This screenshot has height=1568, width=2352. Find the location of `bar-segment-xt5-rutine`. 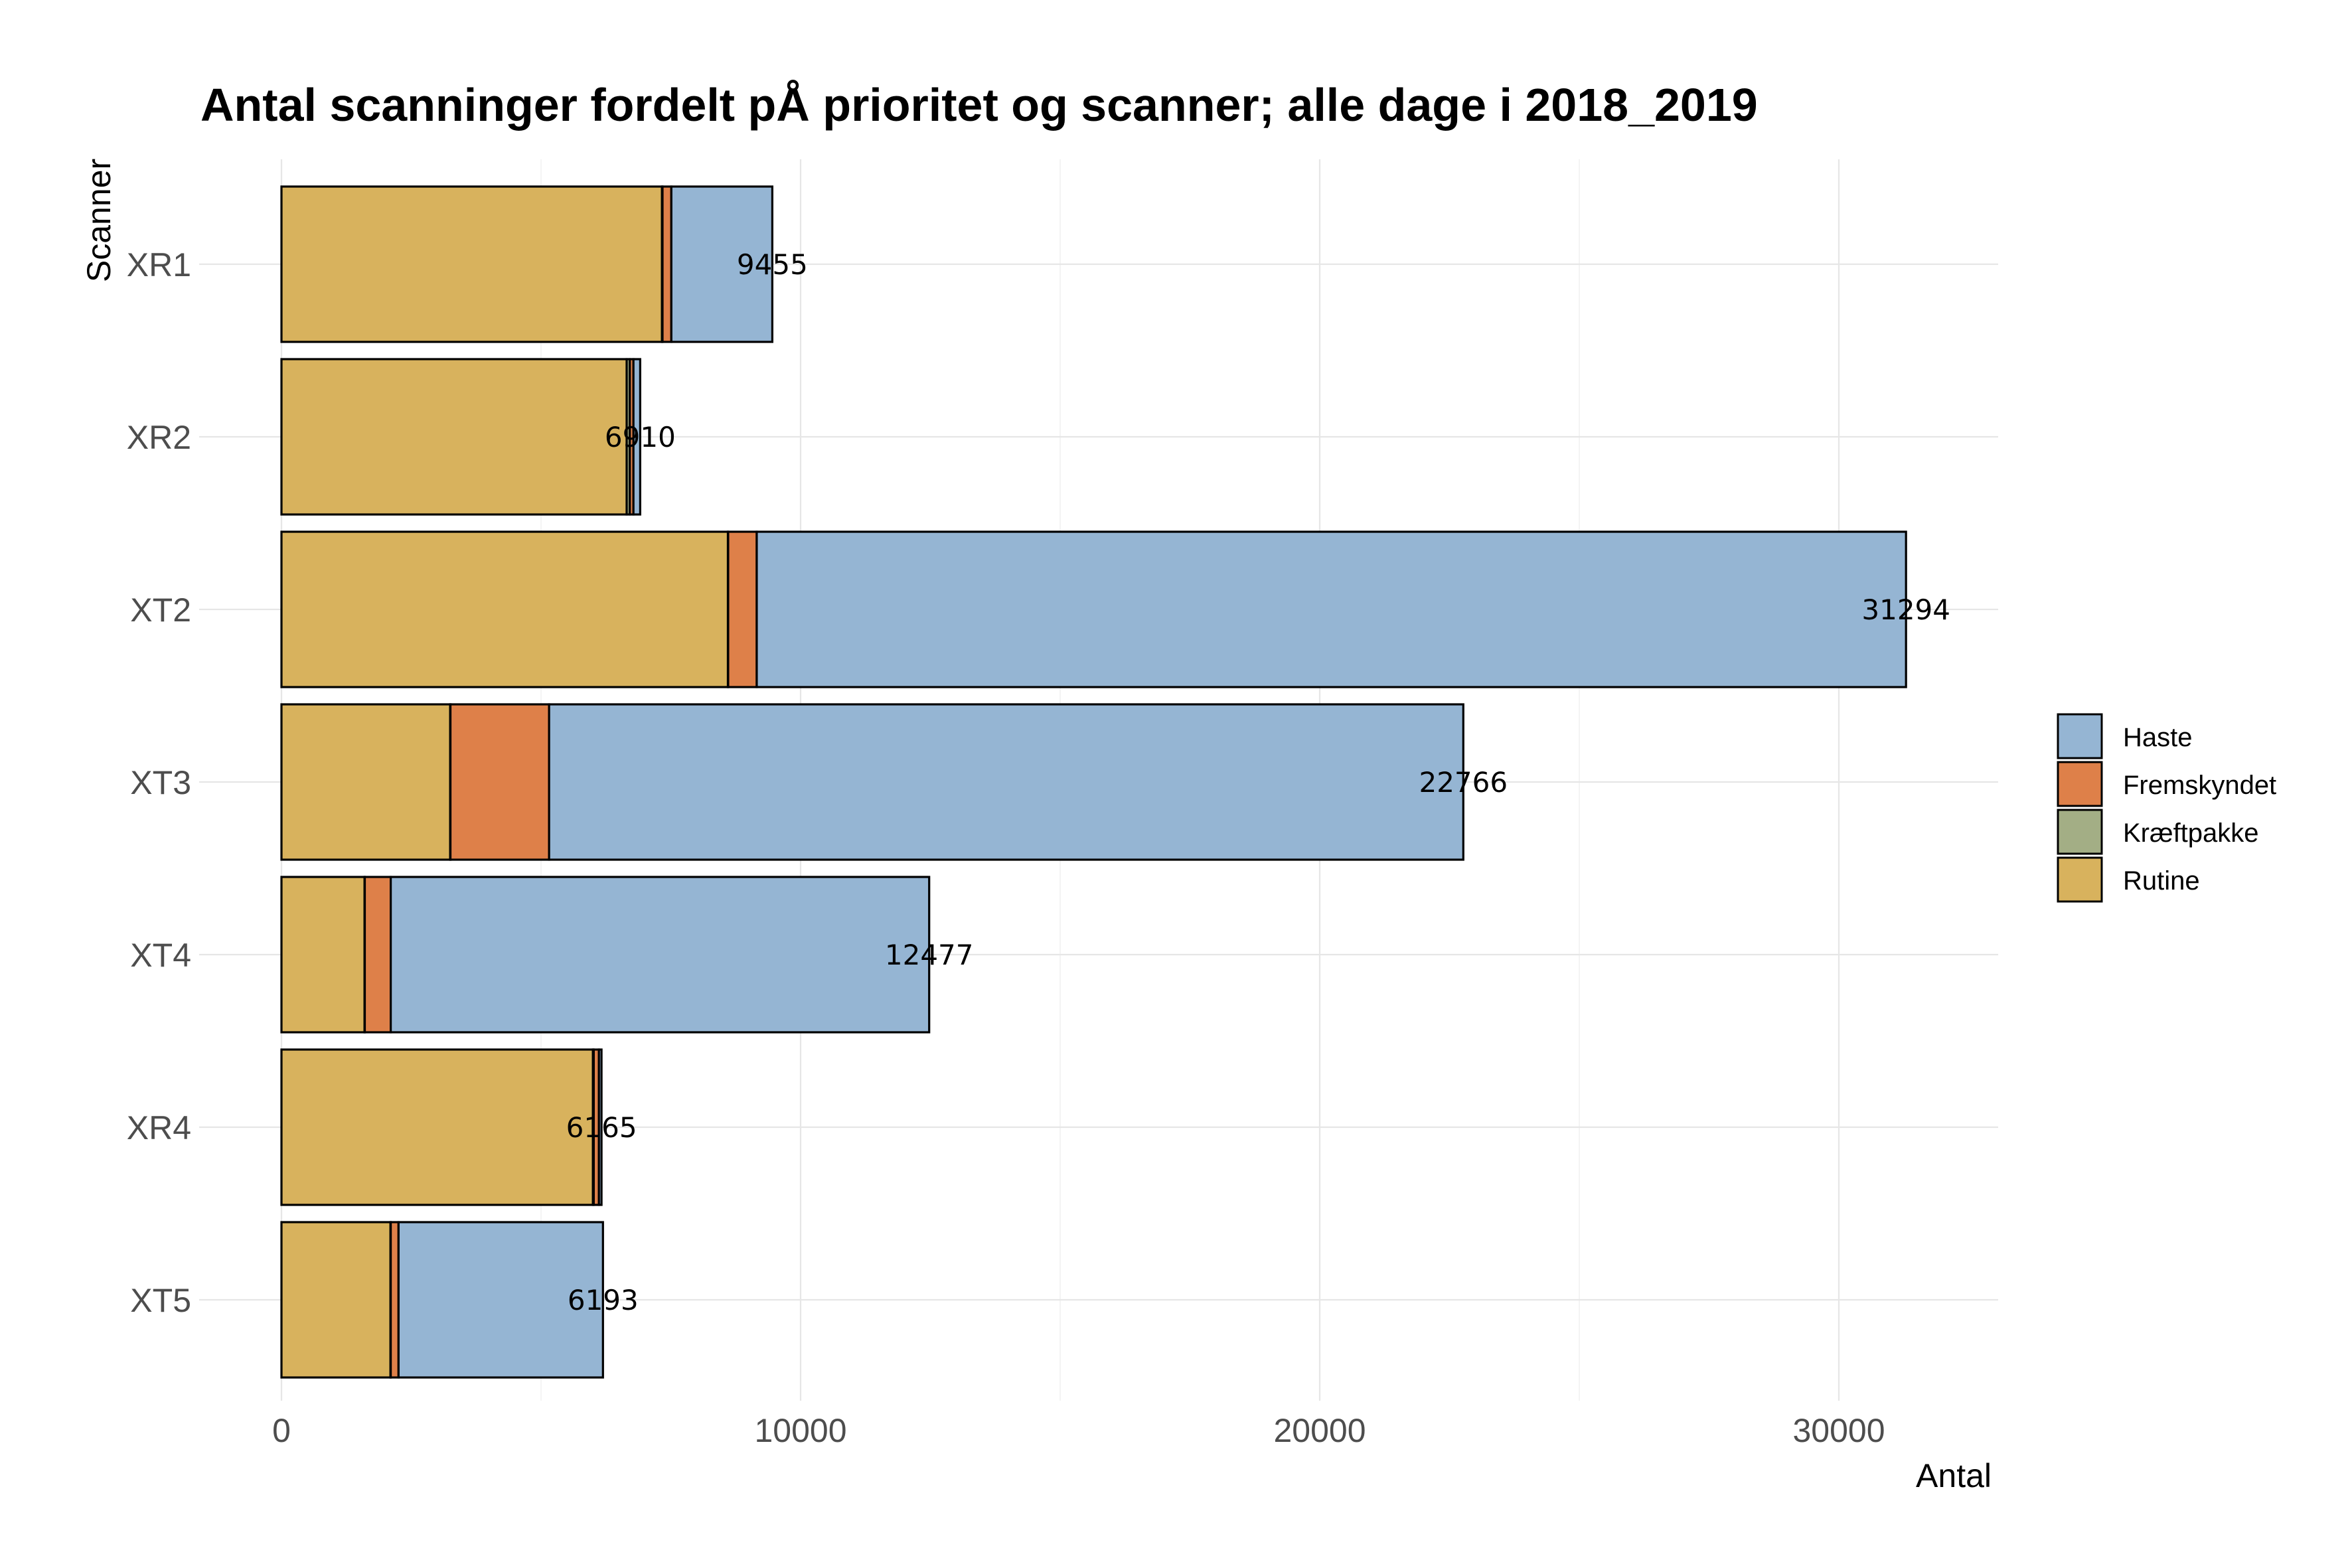

bar-segment-xt5-rutine is located at coordinates (336, 1300).